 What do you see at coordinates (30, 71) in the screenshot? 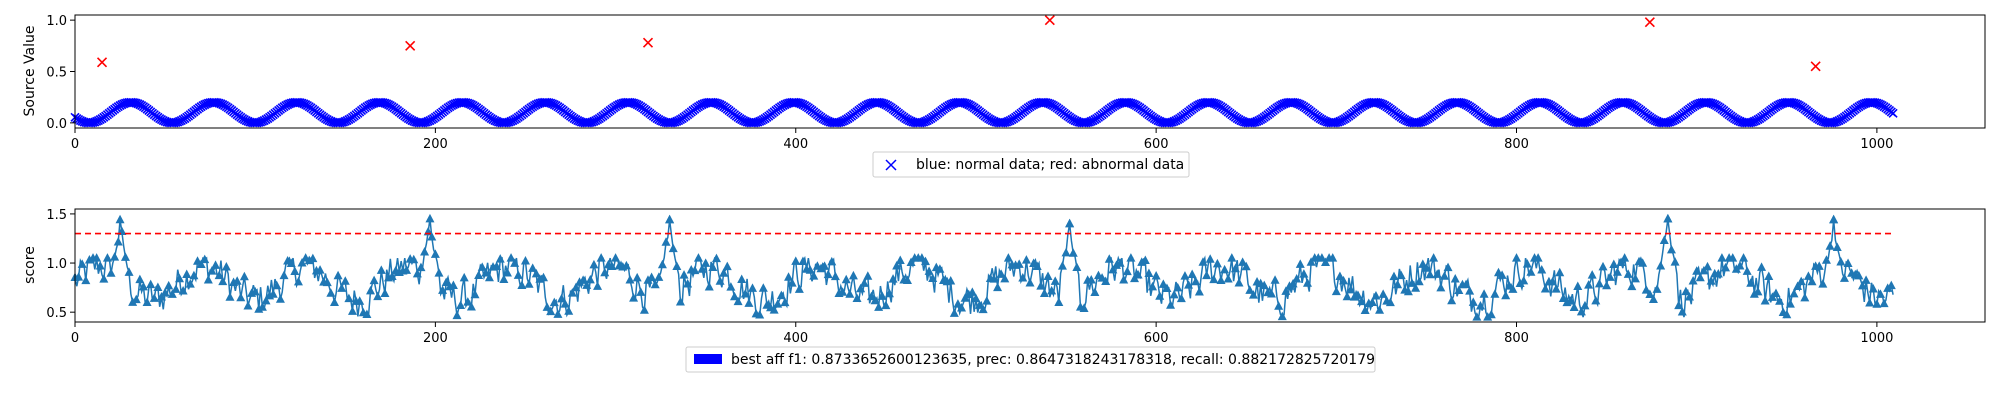
I see `y-axis-label: Source Value` at bounding box center [30, 71].